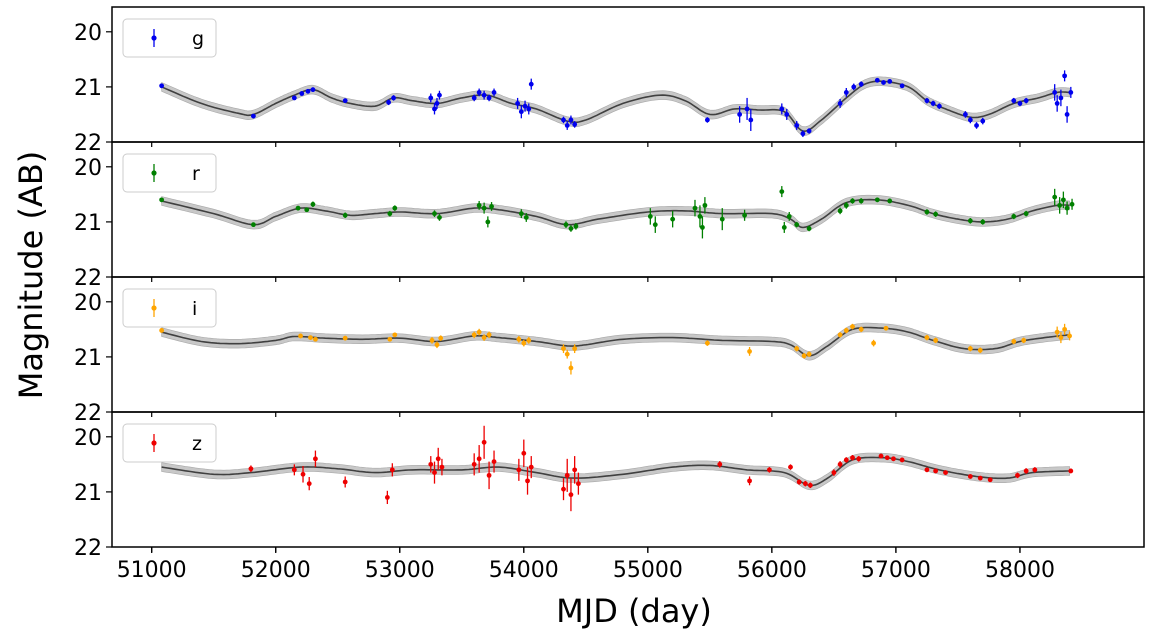  What do you see at coordinates (772, 570) in the screenshot?
I see `x-tick-label: 56000` at bounding box center [772, 570].